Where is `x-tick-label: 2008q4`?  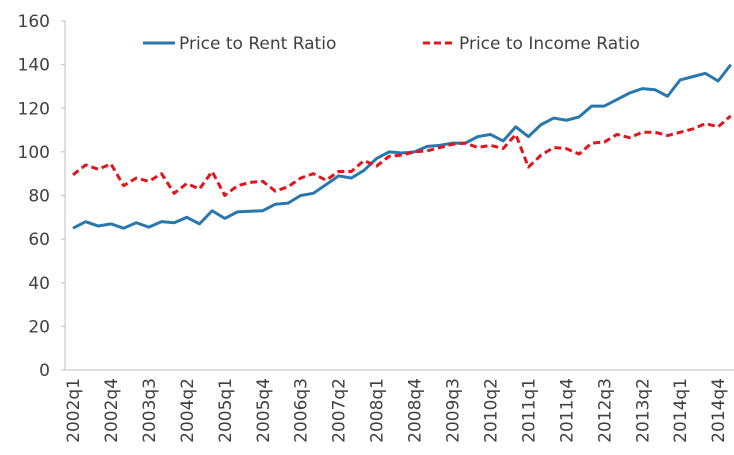 x-tick-label: 2008q4 is located at coordinates (416, 410).